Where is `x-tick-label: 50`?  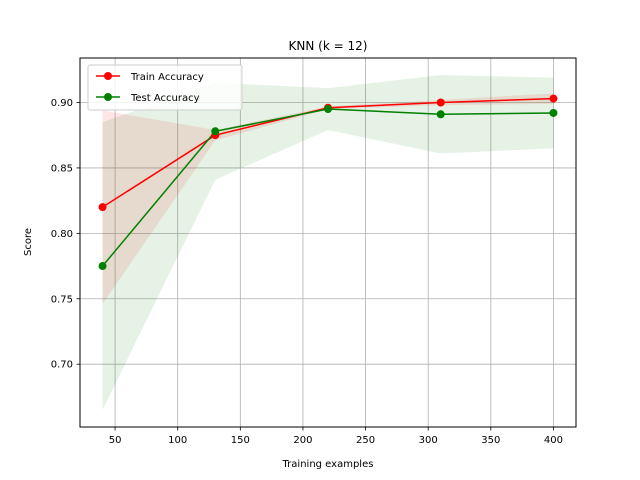
x-tick-label: 50 is located at coordinates (115, 440).